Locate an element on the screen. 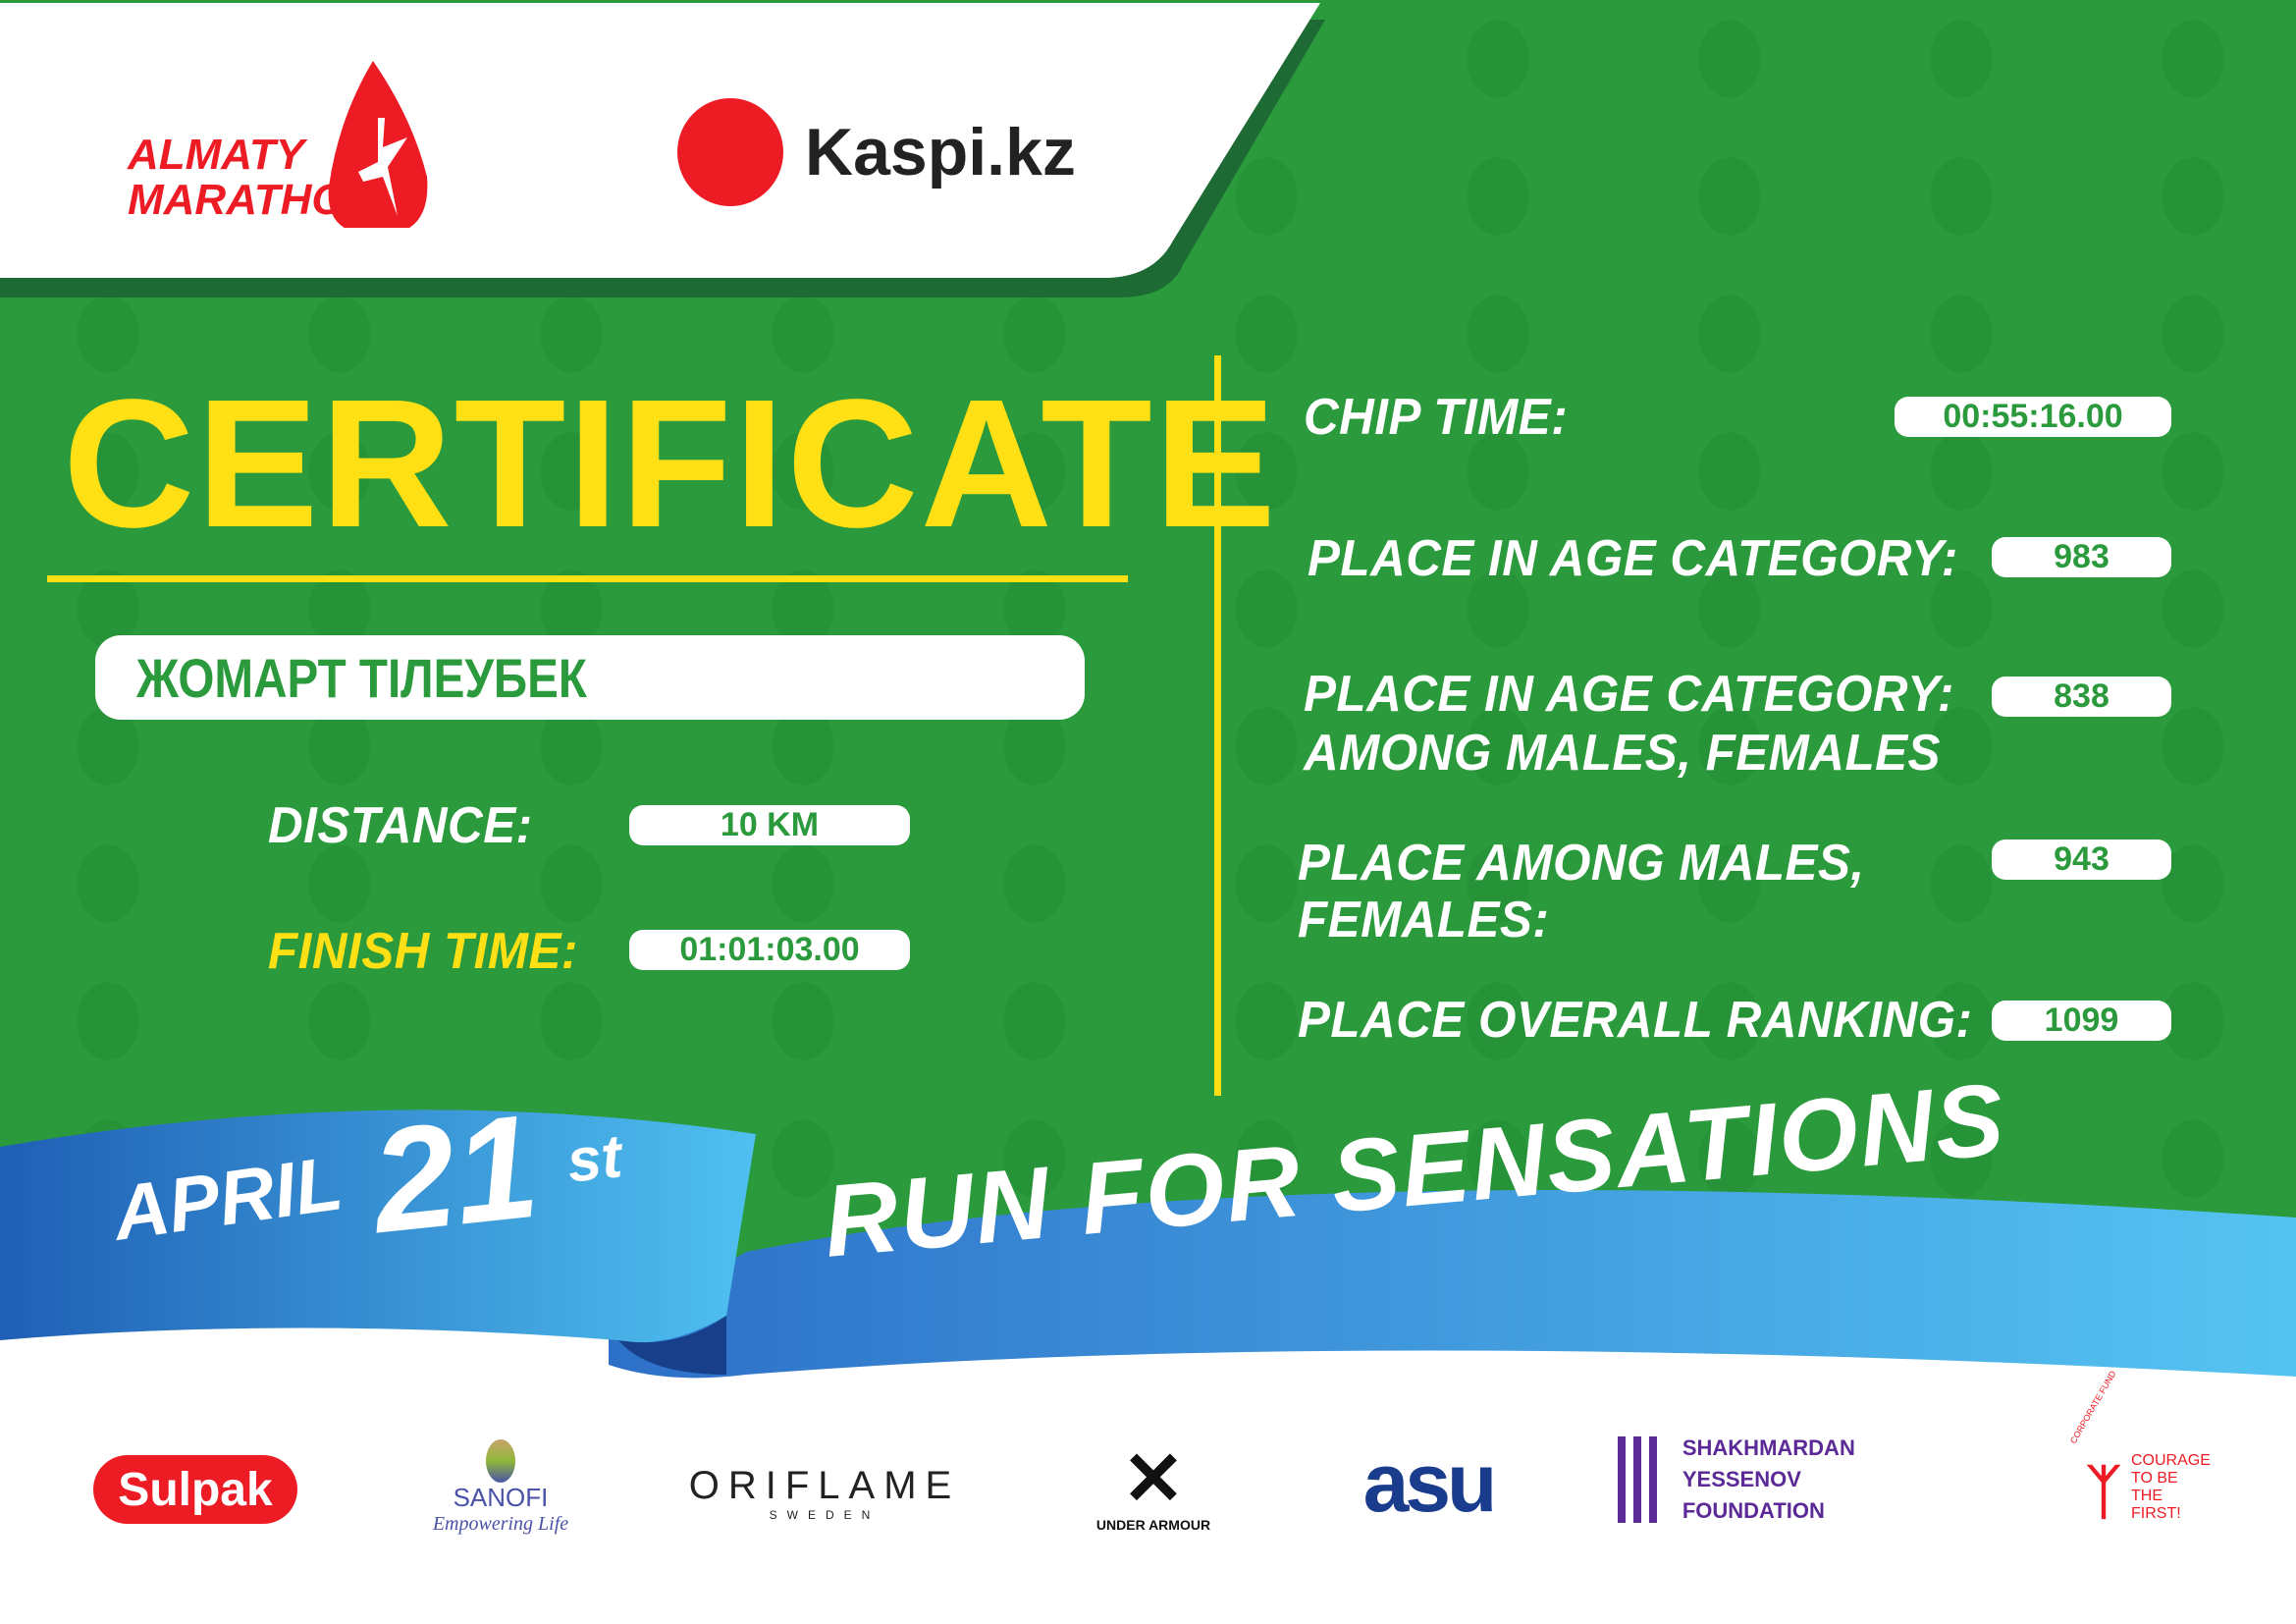 Image resolution: width=2296 pixels, height=1624 pixels. finish-time-value: 01:01:03.00 is located at coordinates (769, 950).